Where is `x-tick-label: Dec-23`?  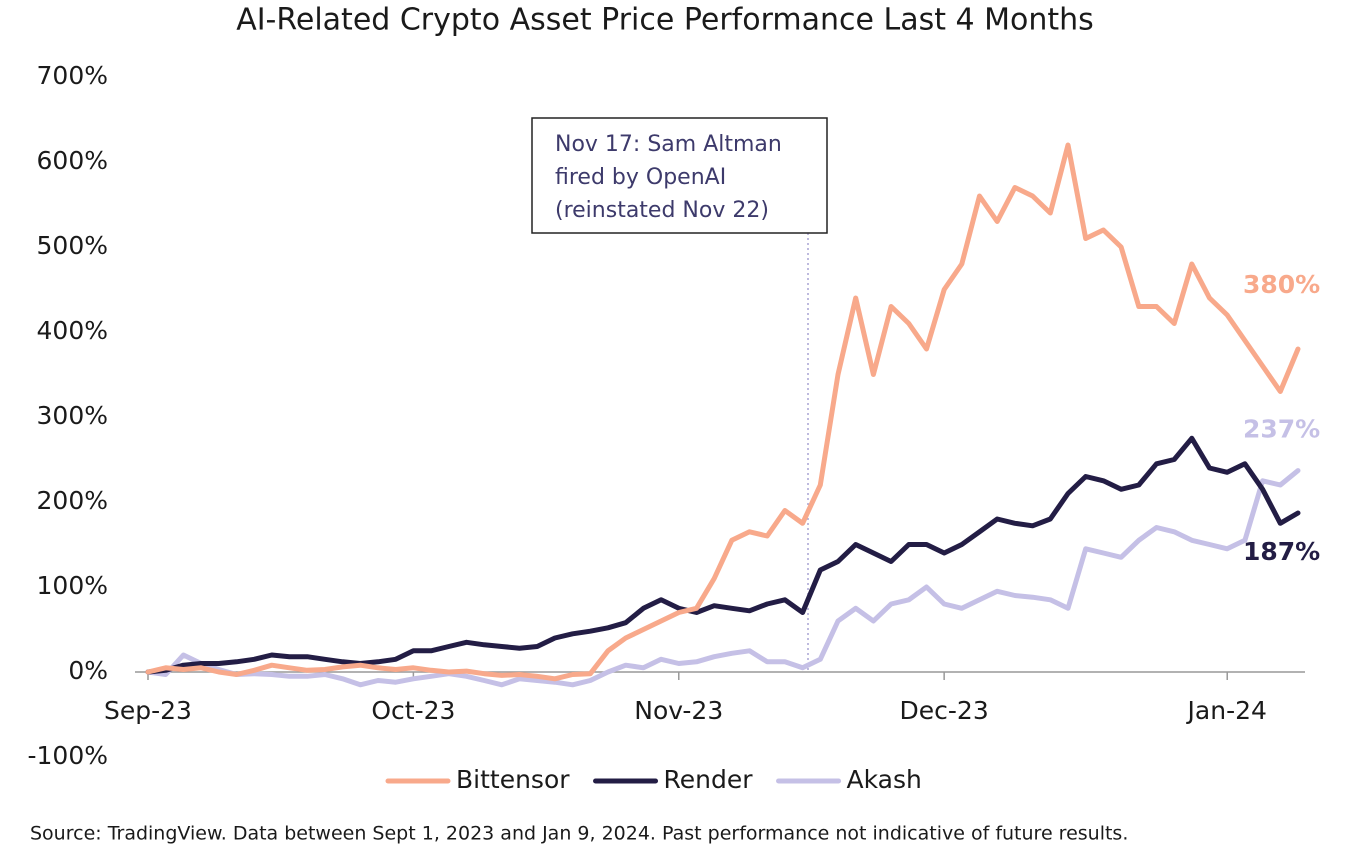
x-tick-label: Dec-23 is located at coordinates (944, 710).